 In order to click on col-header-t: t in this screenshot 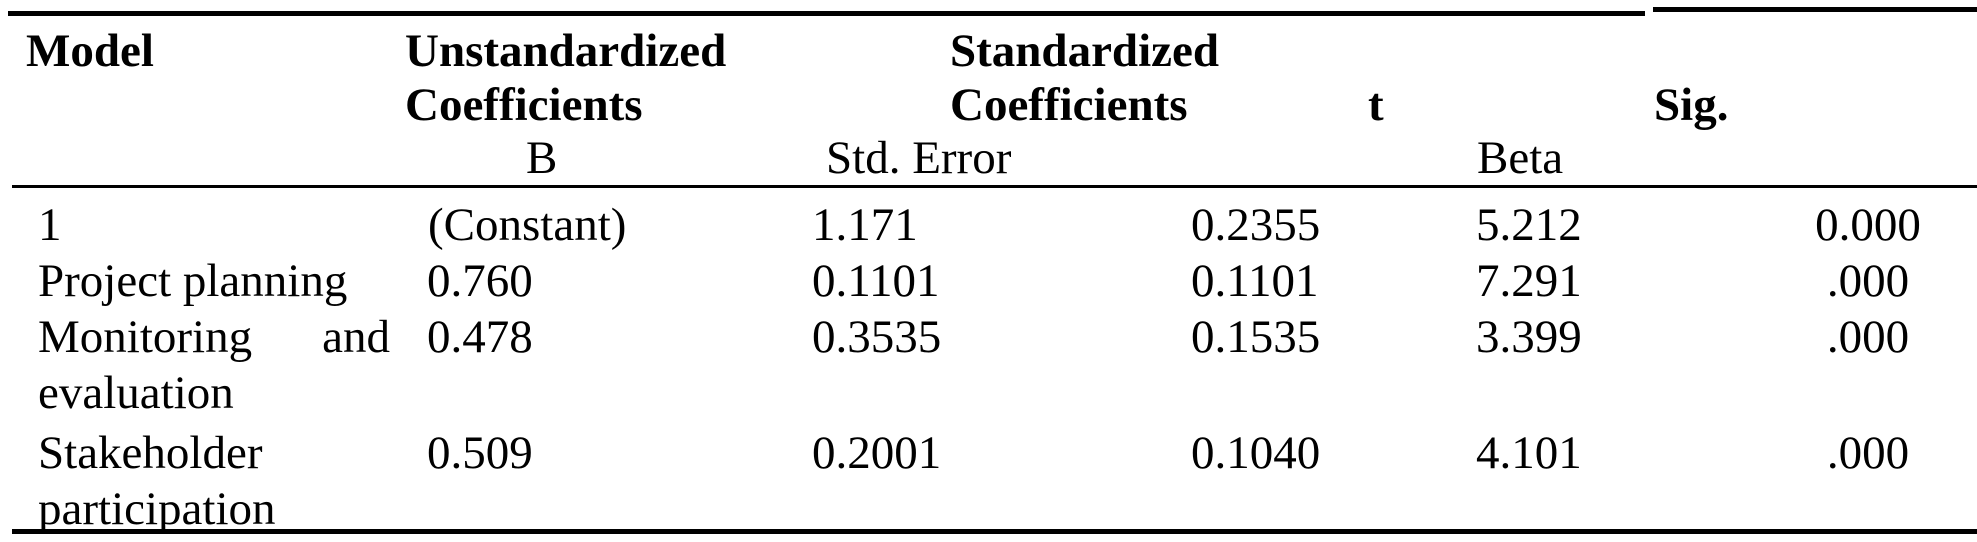, I will do `click(1376, 105)`.